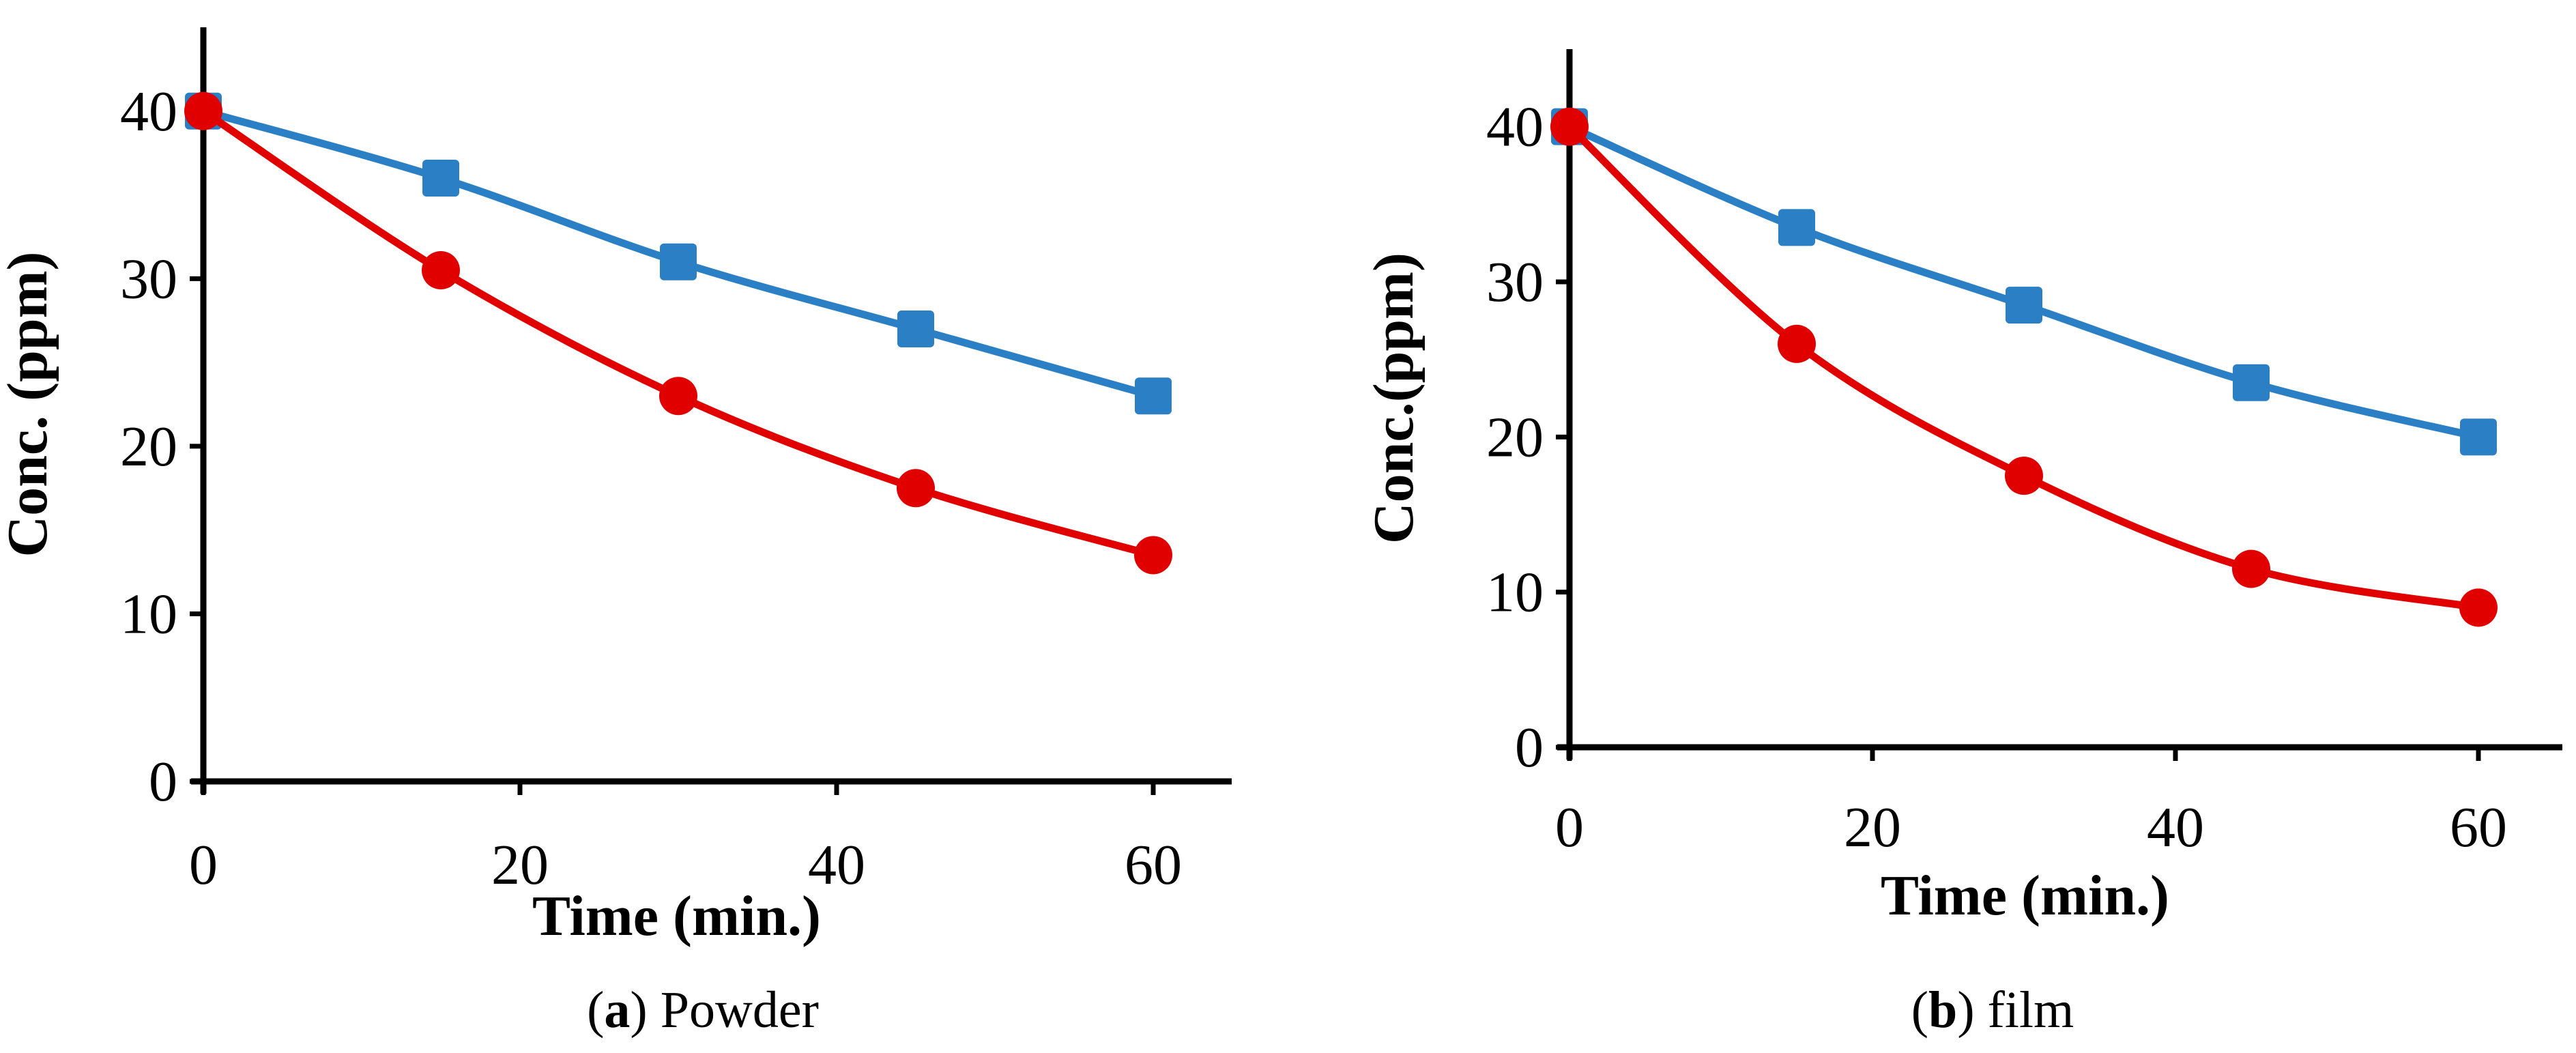 This screenshot has width=2576, height=1053. Describe the element at coordinates (163, 781) in the screenshot. I see `panel-a-y-tick-label-0: 0` at that location.